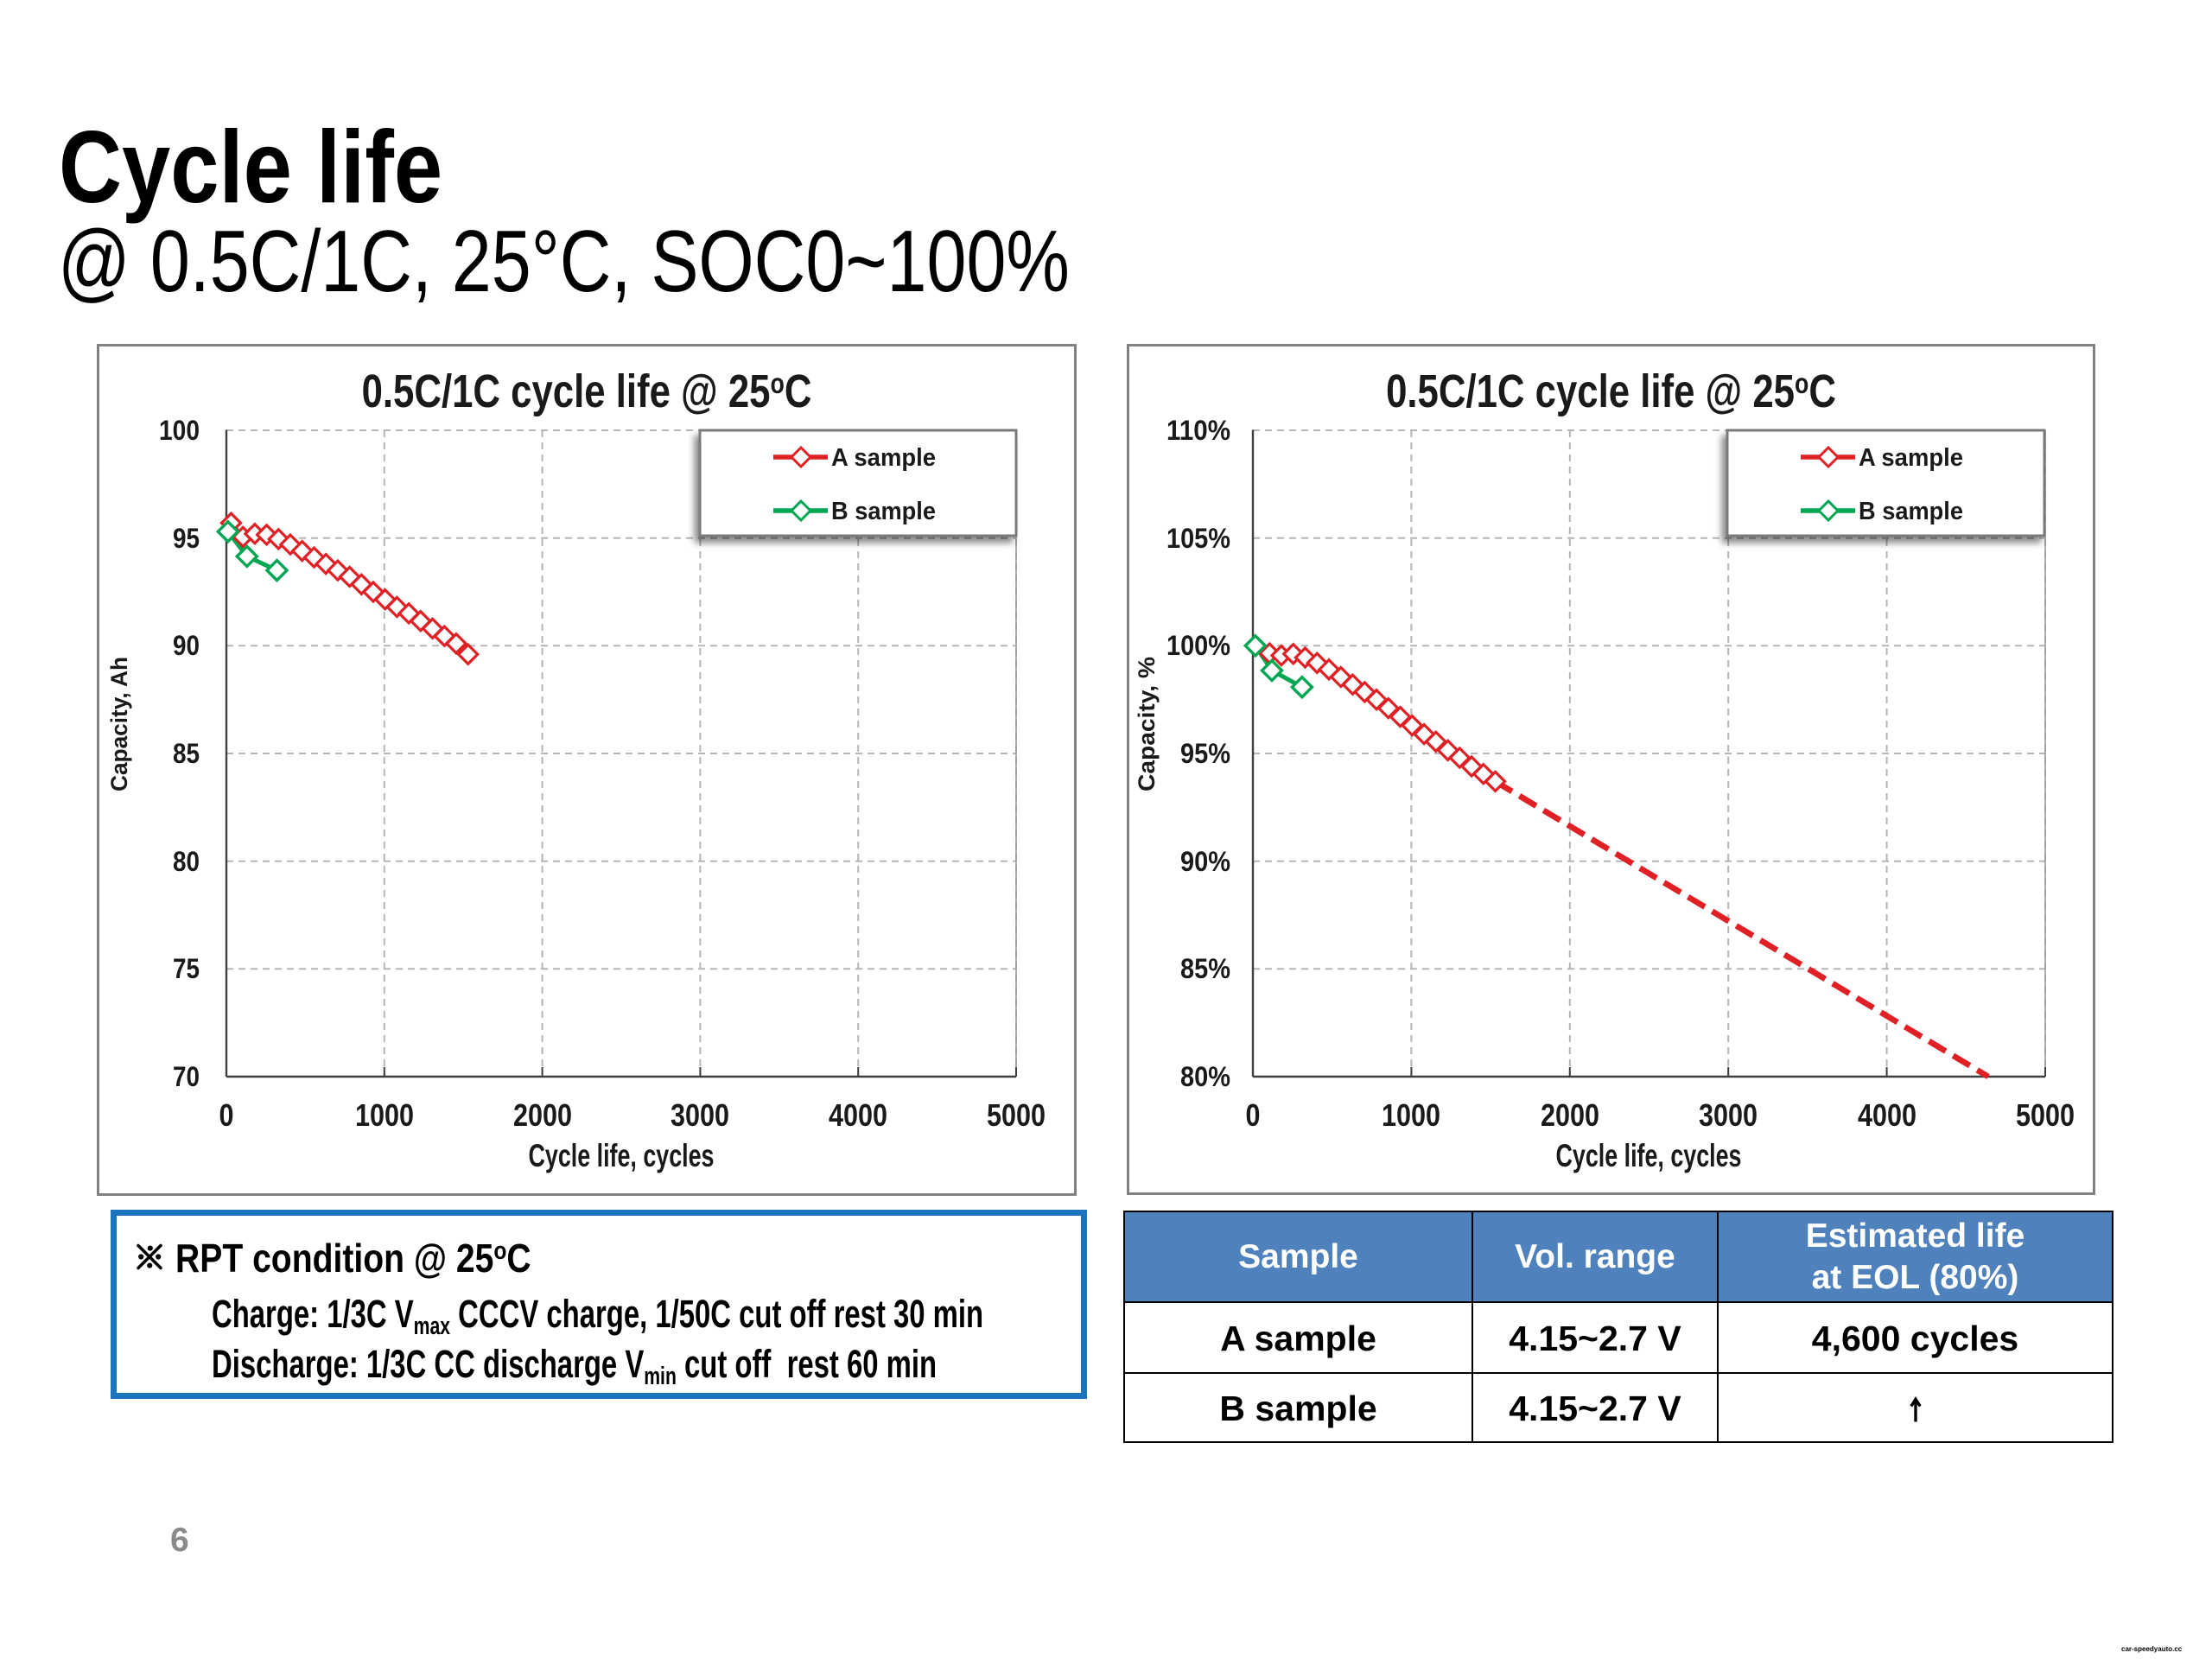 The width and height of the screenshot is (2212, 1659). What do you see at coordinates (1205, 1076) in the screenshot?
I see `svg-text: 80%` at bounding box center [1205, 1076].